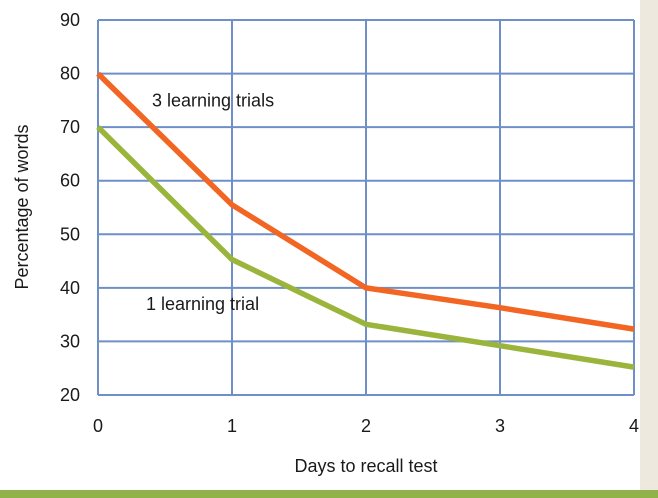  I want to click on x-tick-label: 1, so click(232, 426).